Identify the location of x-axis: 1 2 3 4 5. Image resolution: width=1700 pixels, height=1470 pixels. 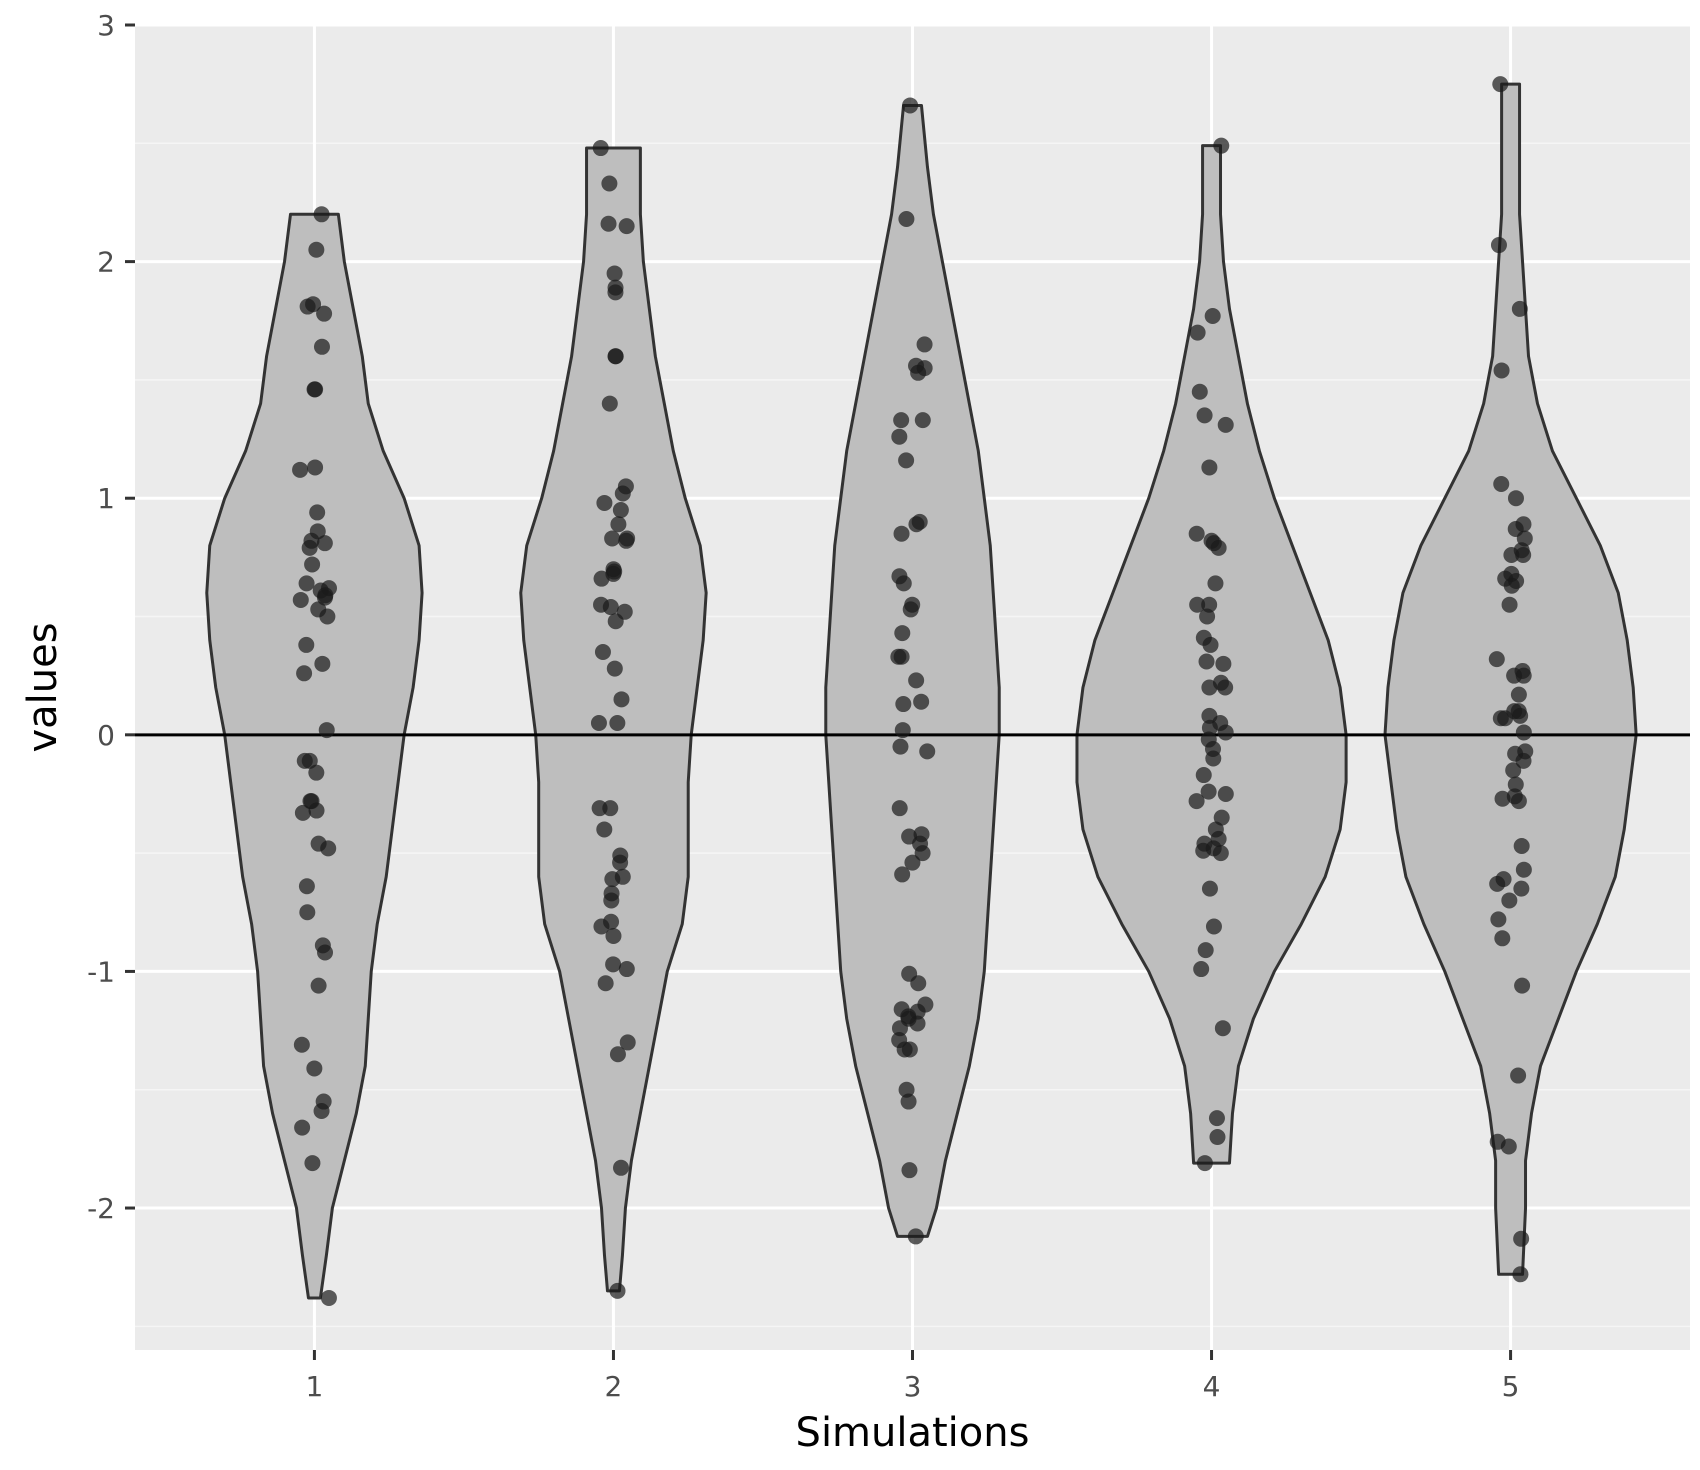
(912, 1376).